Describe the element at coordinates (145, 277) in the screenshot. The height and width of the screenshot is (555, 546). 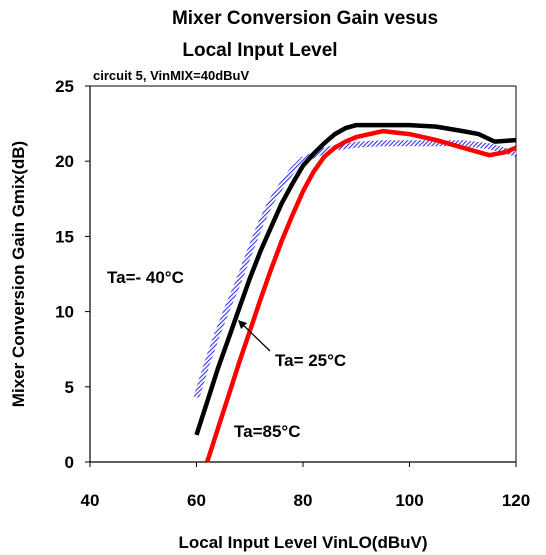
I see `annotation-ta-minus40: Ta=- 40°C` at that location.